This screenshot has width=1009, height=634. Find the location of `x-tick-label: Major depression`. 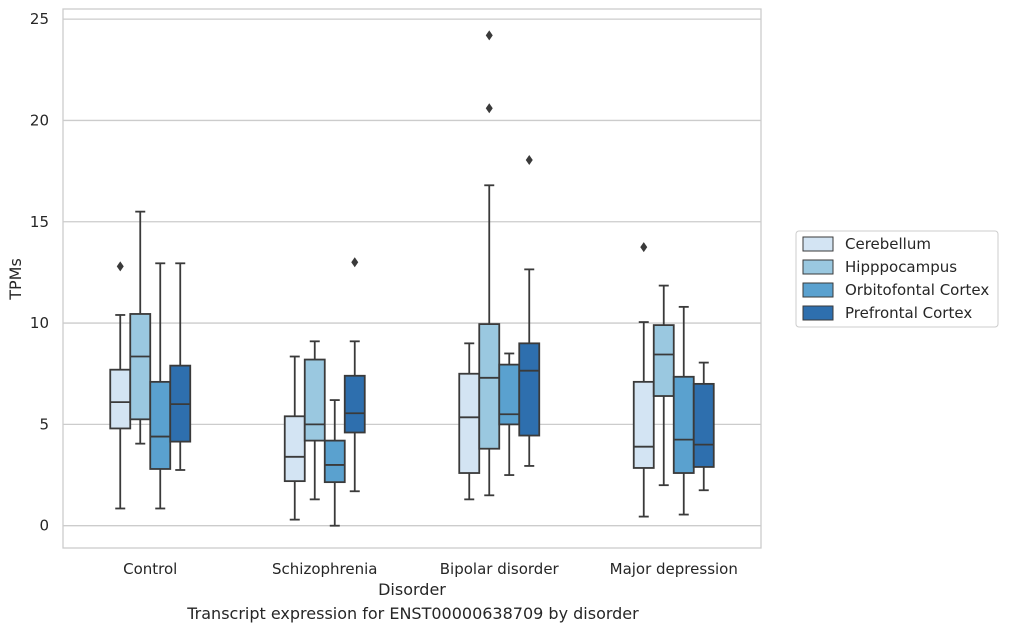

x-tick-label: Major depression is located at coordinates (674, 569).